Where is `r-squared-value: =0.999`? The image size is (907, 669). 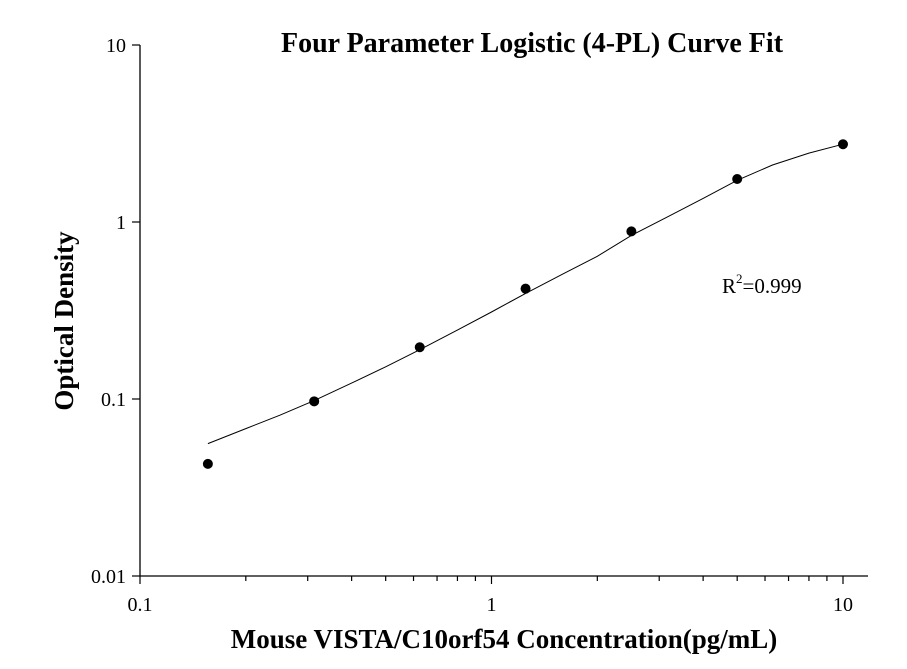 r-squared-value: =0.999 is located at coordinates (772, 286).